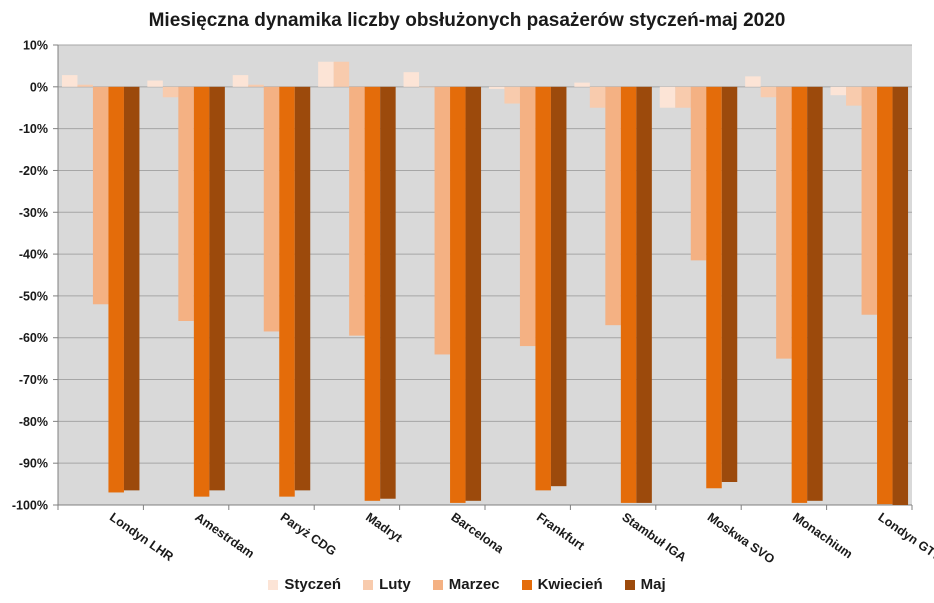 This screenshot has height=603, width=934. What do you see at coordinates (33, 129) in the screenshot?
I see `y-tick-label: -10%` at bounding box center [33, 129].